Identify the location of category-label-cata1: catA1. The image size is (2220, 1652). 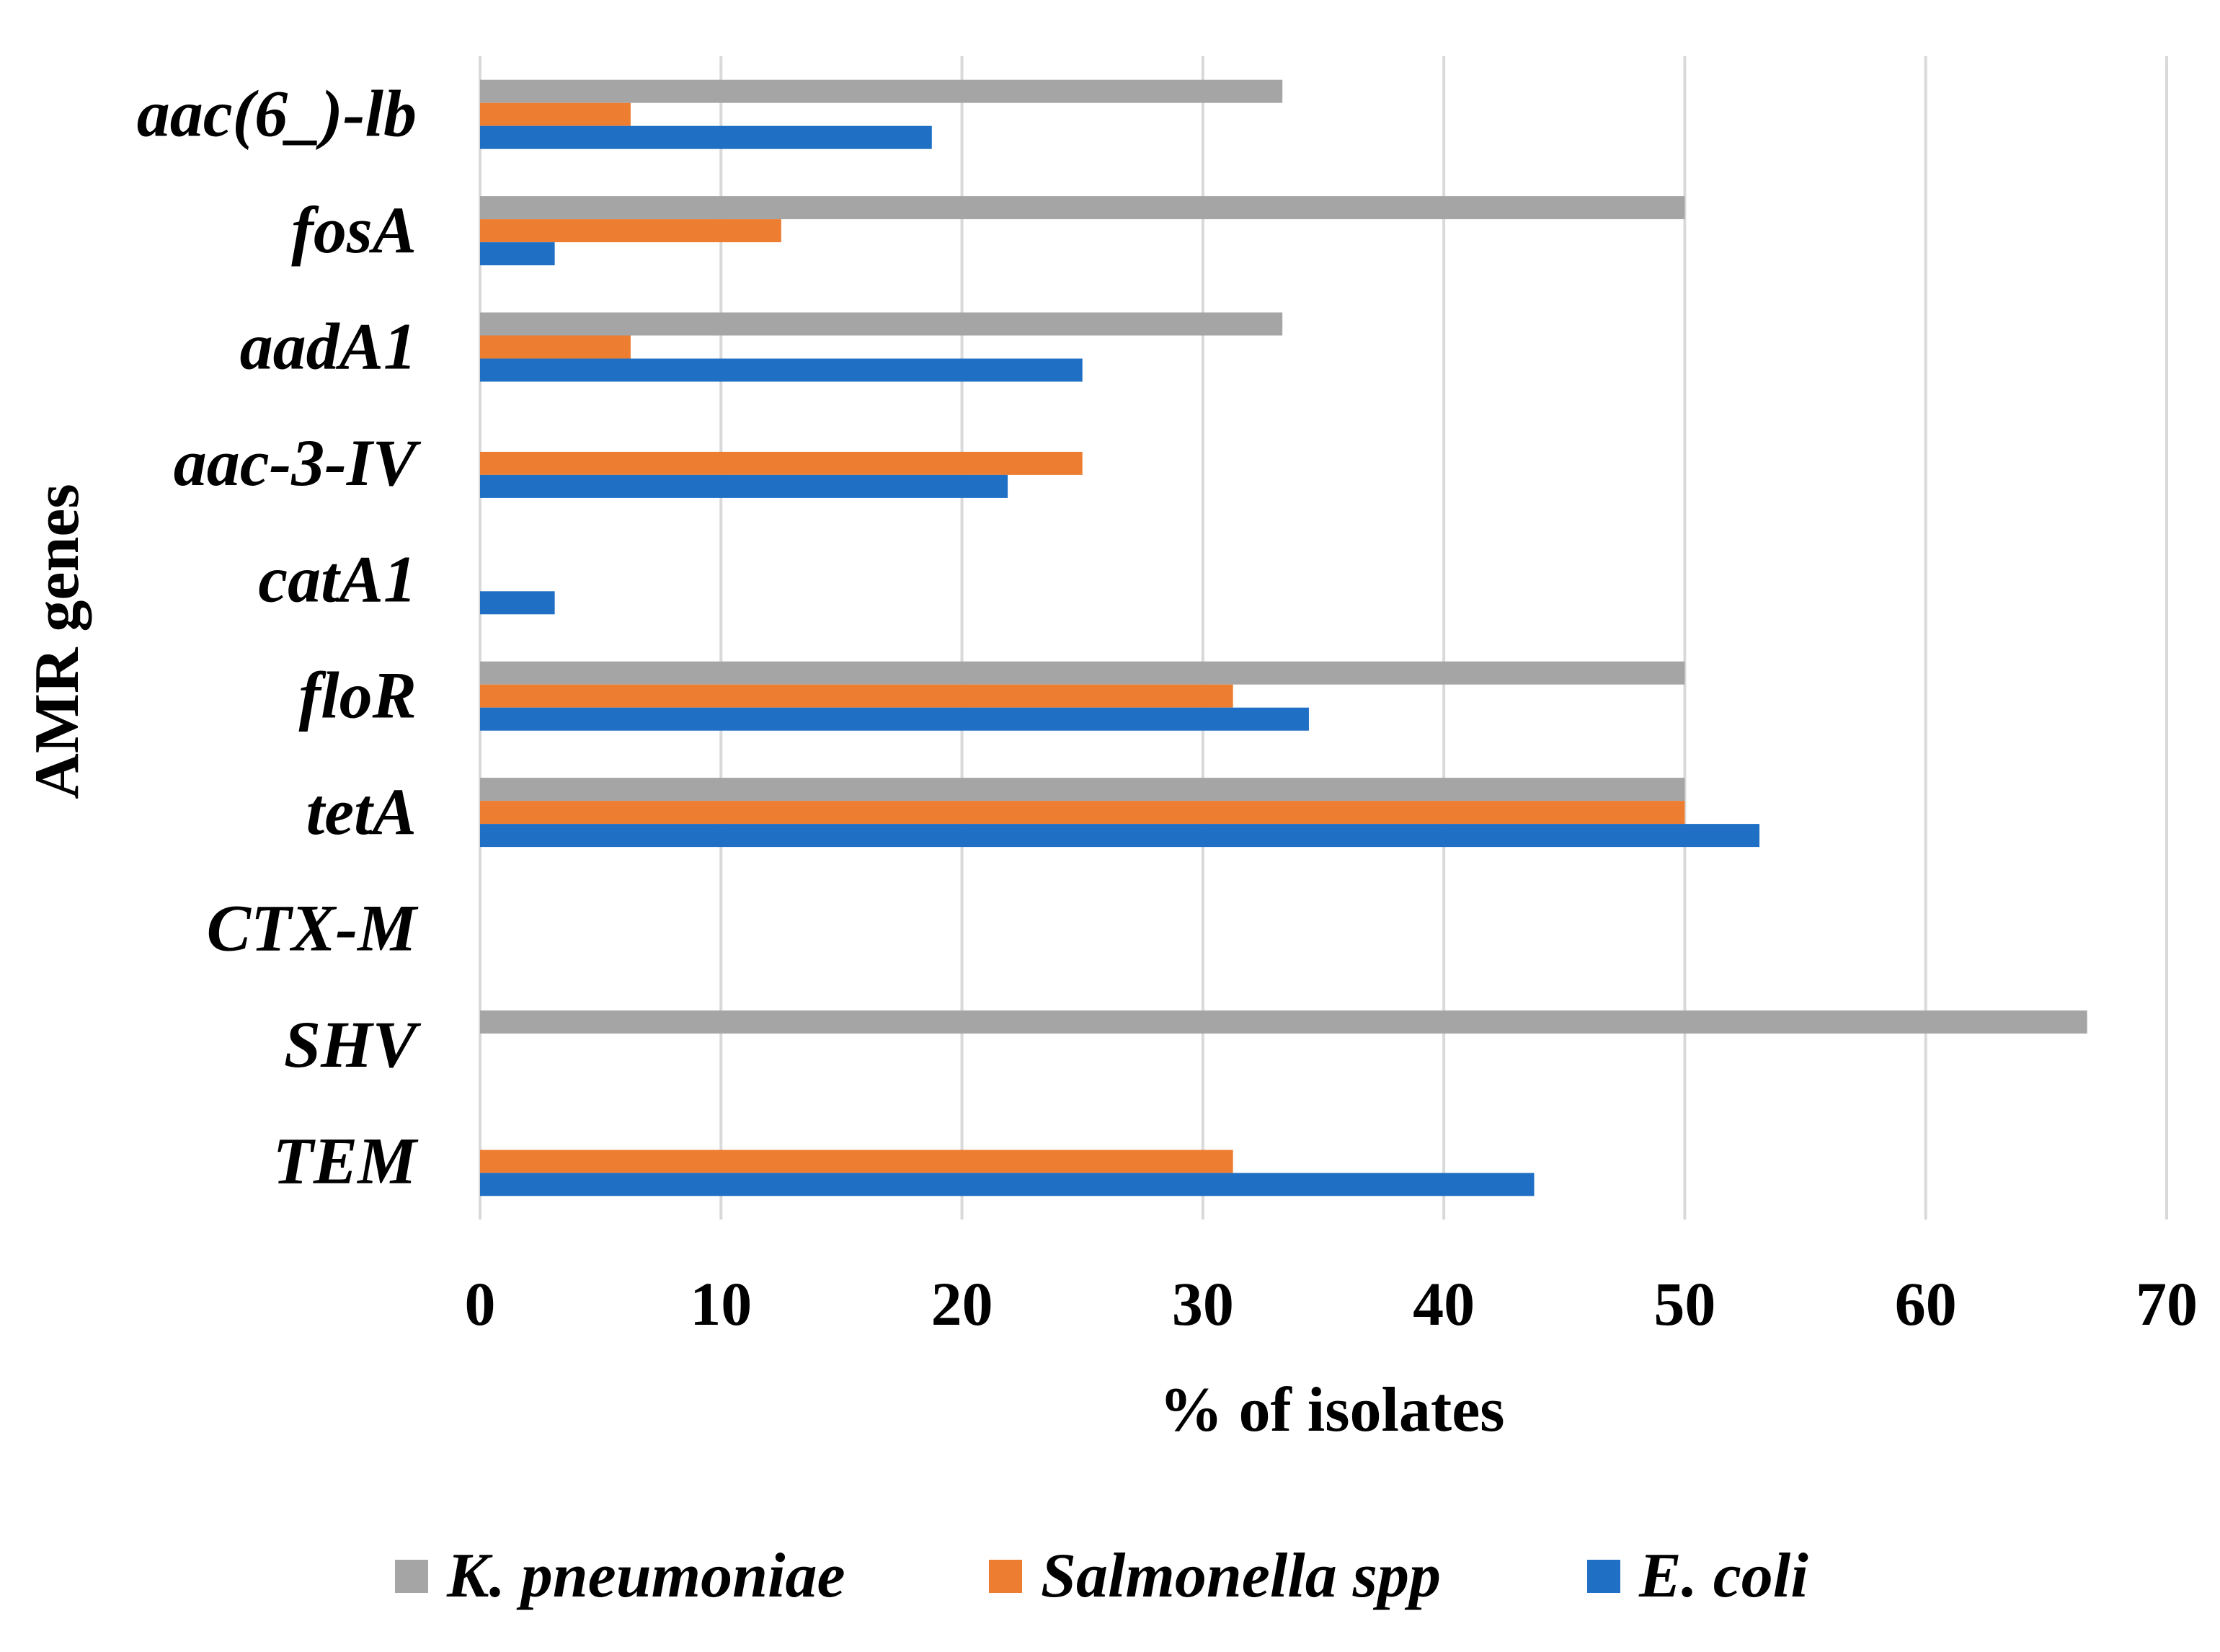
(337, 579).